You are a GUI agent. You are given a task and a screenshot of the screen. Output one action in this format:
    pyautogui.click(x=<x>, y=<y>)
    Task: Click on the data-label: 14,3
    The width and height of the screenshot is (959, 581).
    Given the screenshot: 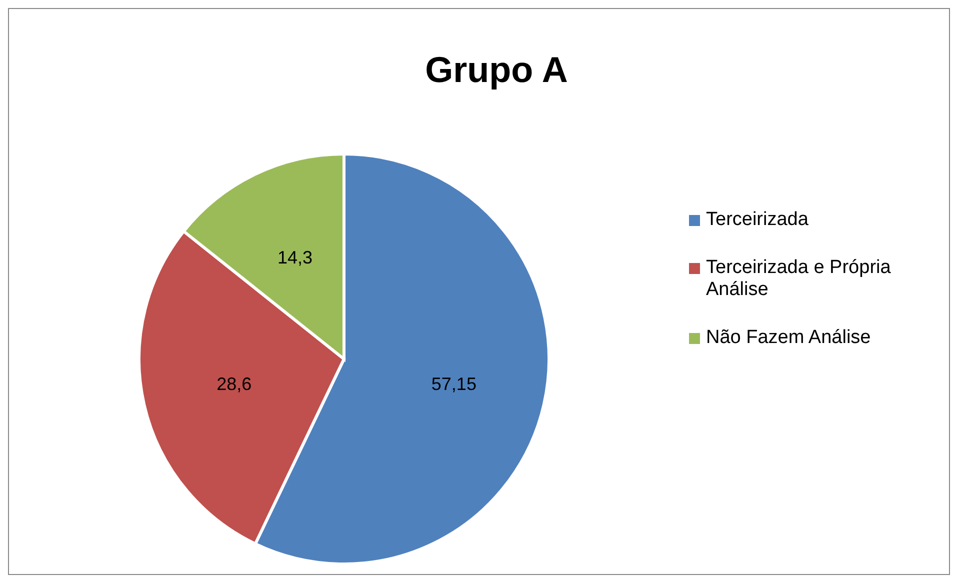 What is the action you would take?
    pyautogui.click(x=295, y=257)
    